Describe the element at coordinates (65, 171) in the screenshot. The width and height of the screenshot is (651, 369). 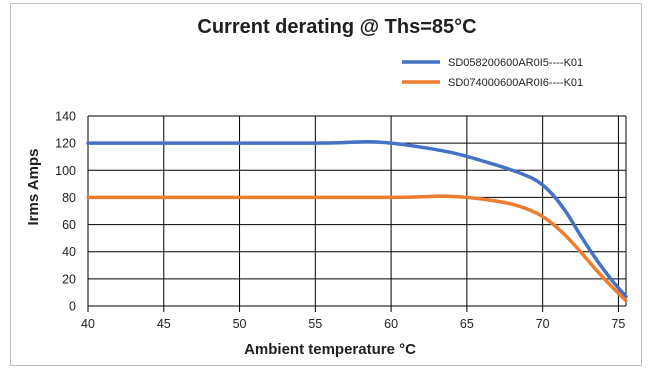
I see `y-tick-label: 100` at that location.